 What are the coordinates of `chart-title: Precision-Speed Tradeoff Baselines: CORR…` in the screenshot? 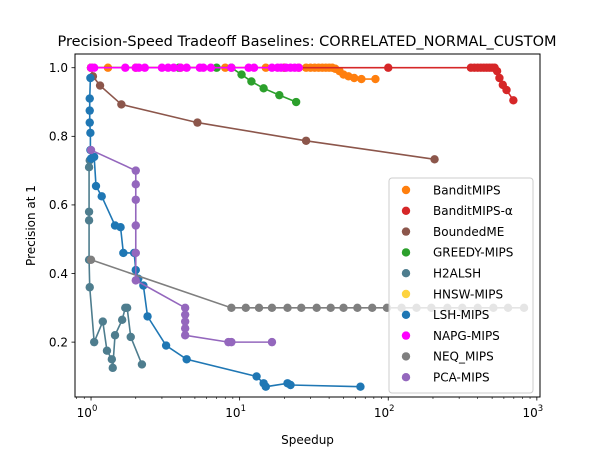 It's located at (307, 42).